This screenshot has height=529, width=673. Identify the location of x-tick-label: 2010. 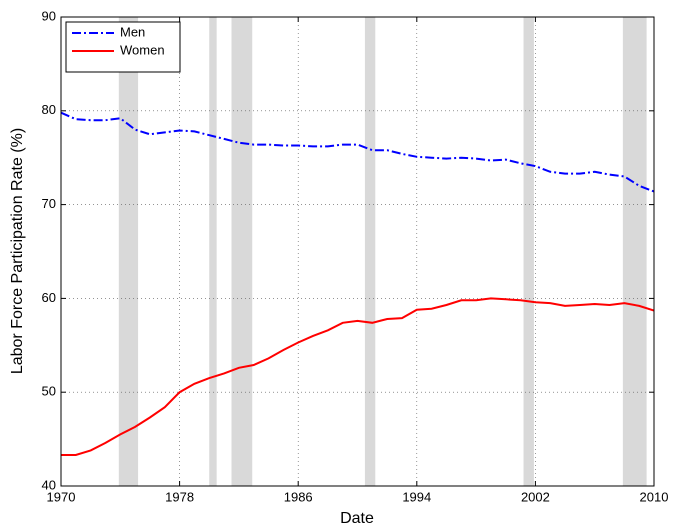
(654, 496).